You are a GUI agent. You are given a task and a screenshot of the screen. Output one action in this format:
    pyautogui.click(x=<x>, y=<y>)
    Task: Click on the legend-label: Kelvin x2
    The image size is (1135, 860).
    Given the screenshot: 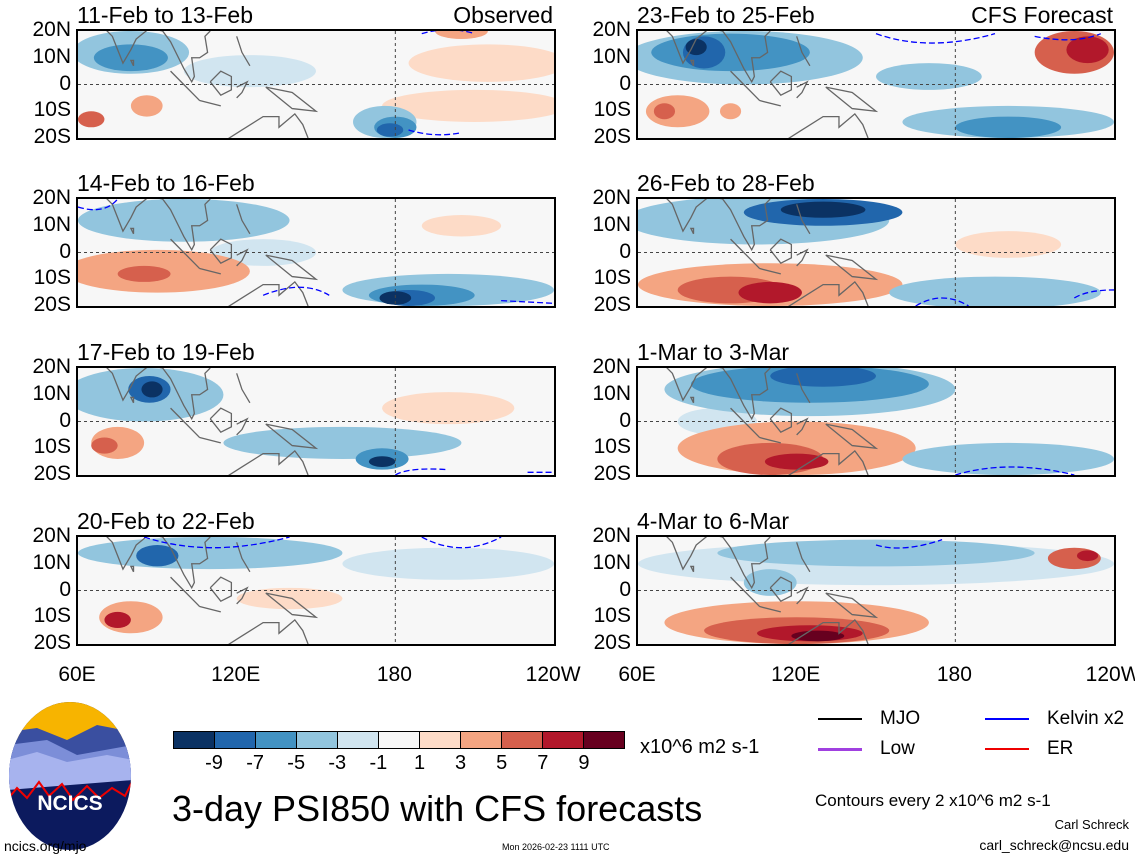 What is the action you would take?
    pyautogui.click(x=1086, y=718)
    